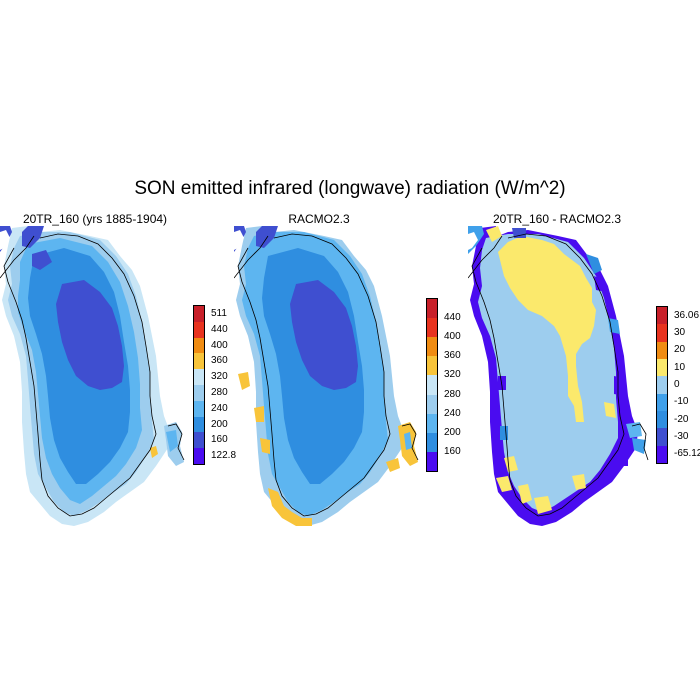 The width and height of the screenshot is (700, 700). Describe the element at coordinates (680, 332) in the screenshot. I see `colorbar-tick-label: 30` at that location.